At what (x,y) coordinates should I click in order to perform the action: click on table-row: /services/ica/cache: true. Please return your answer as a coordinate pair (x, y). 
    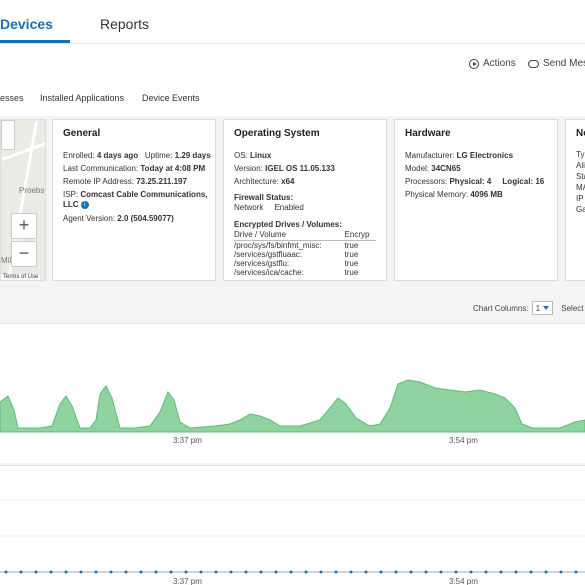
    Looking at the image, I should click on (305, 272).